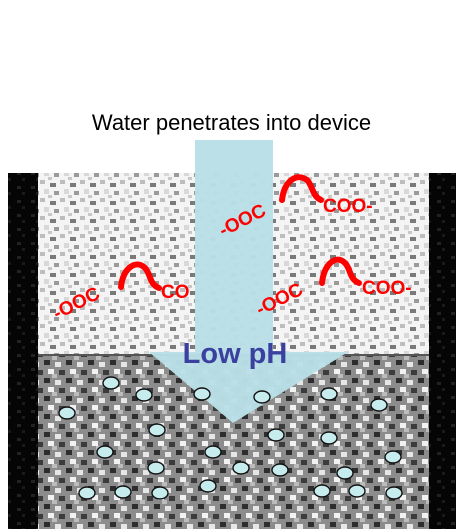 Image resolution: width=463 pixels, height=529 pixels. I want to click on polymer-chain: -OOC COO-, so click(294, 207).